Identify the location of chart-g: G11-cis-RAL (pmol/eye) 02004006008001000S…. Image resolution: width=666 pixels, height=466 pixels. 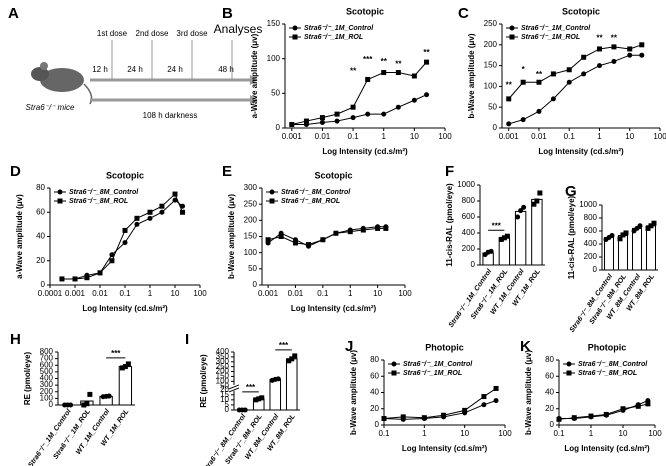
(611, 258).